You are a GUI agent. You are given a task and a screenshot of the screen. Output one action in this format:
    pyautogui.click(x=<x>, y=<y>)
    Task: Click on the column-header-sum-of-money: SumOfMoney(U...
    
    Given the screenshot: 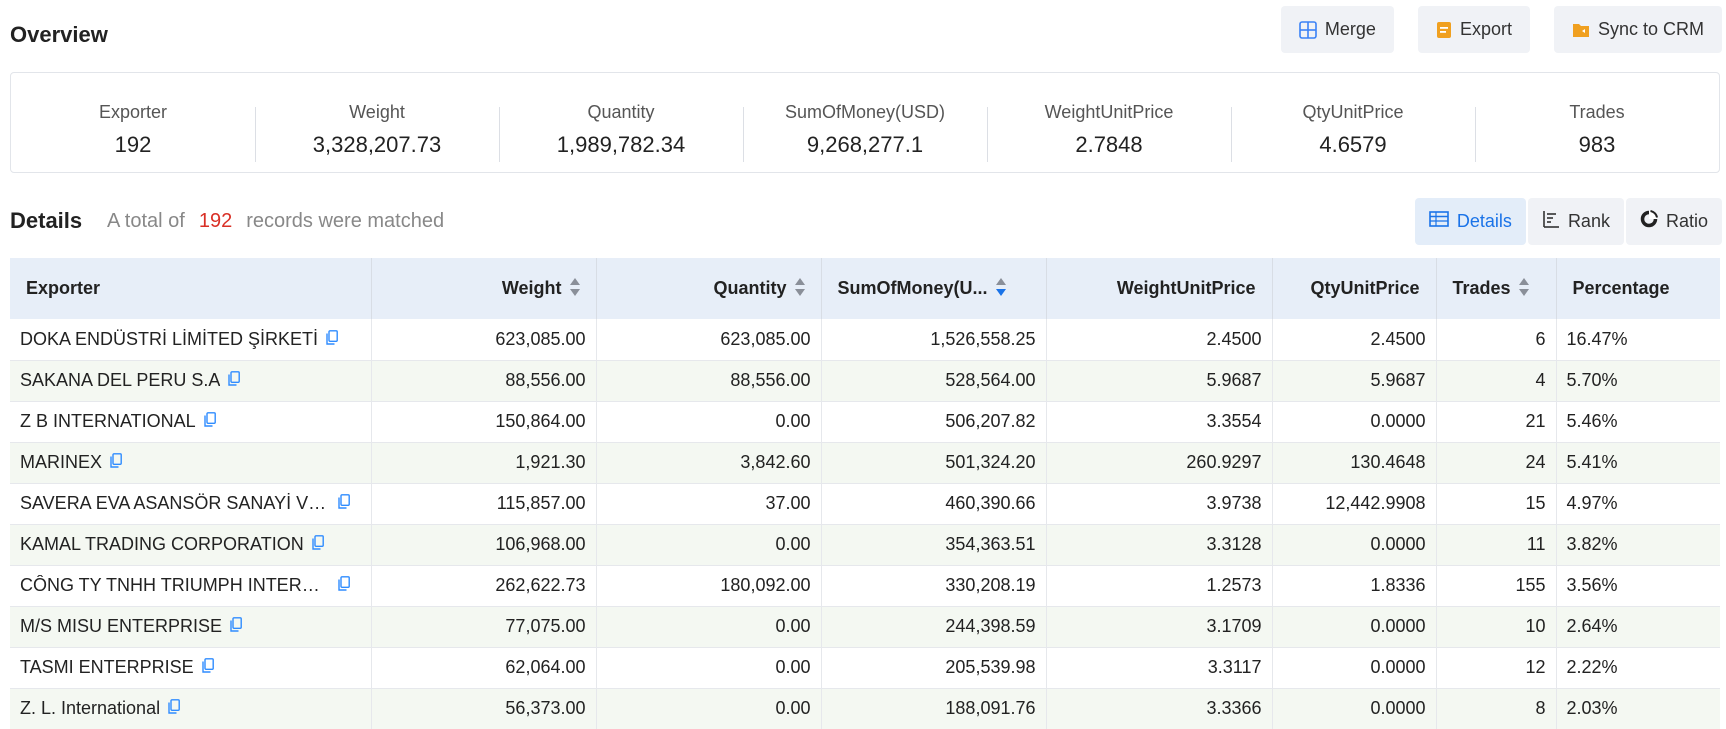 What is the action you would take?
    pyautogui.click(x=934, y=288)
    